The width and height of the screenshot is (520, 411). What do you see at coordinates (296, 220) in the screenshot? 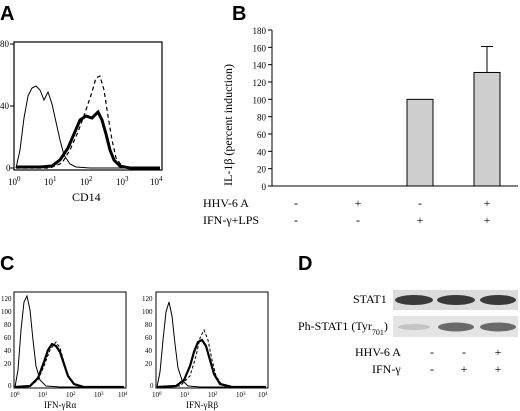
I see `panel-b-cell-1-0: -` at bounding box center [296, 220].